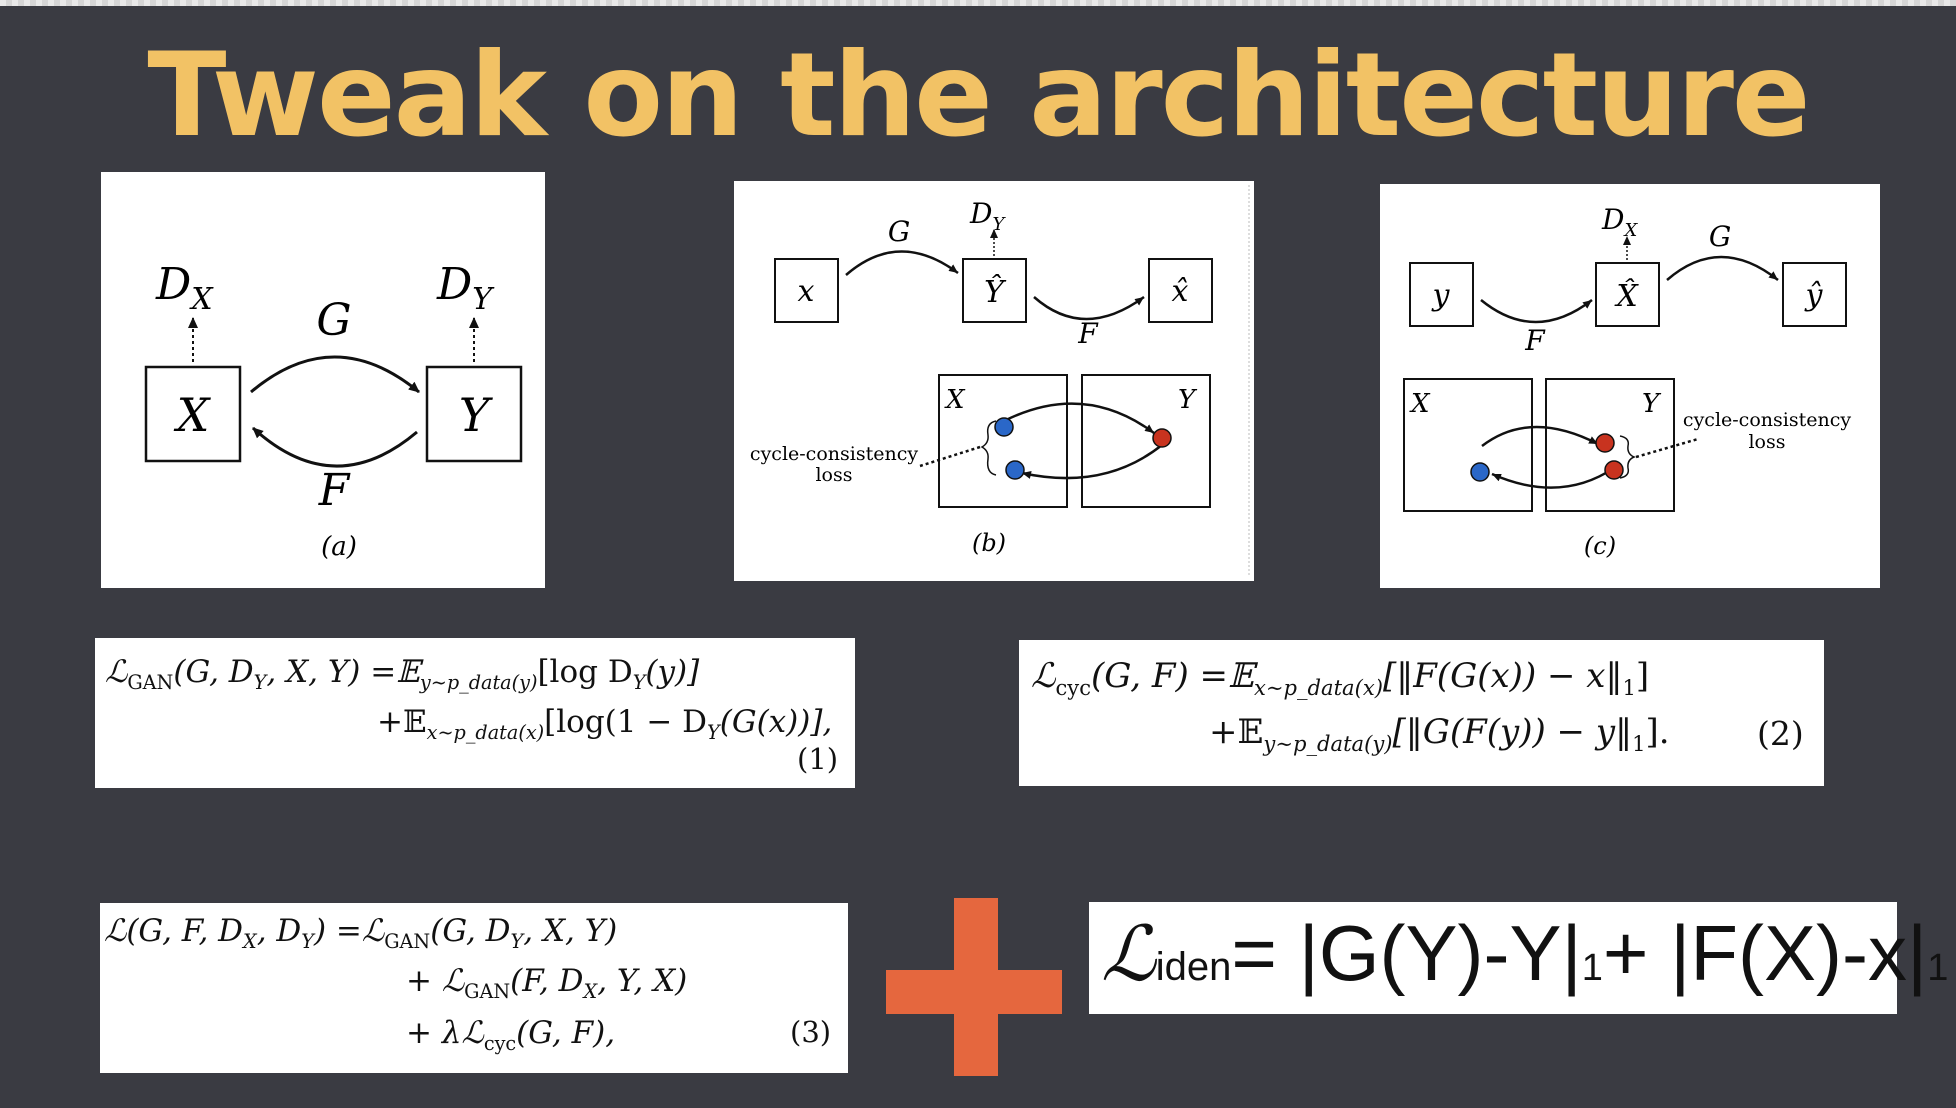  I want to click on eq3-number: (3), so click(811, 1032).